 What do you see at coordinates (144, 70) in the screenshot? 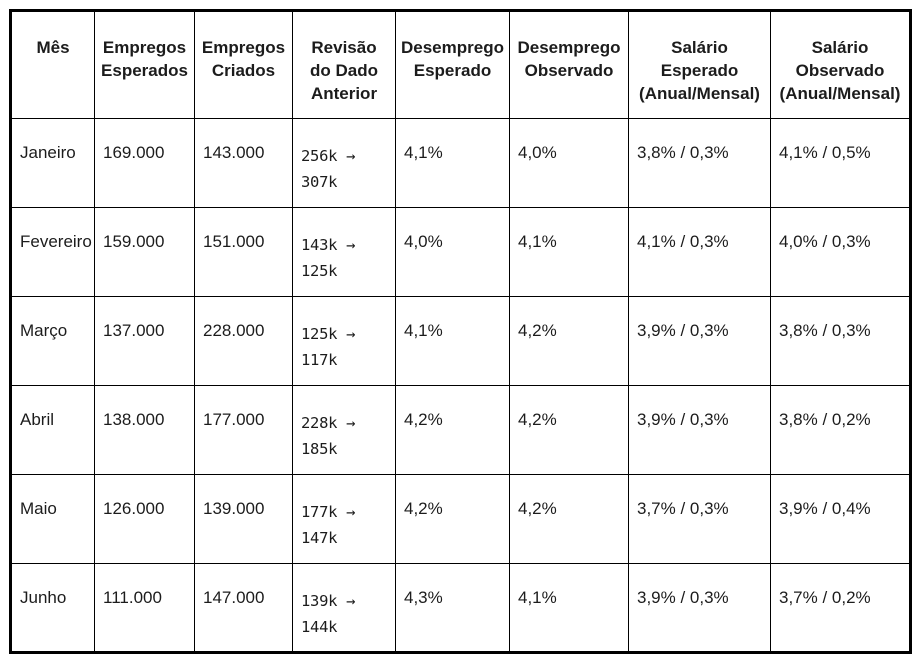
I see `header-line: Esperados` at bounding box center [144, 70].